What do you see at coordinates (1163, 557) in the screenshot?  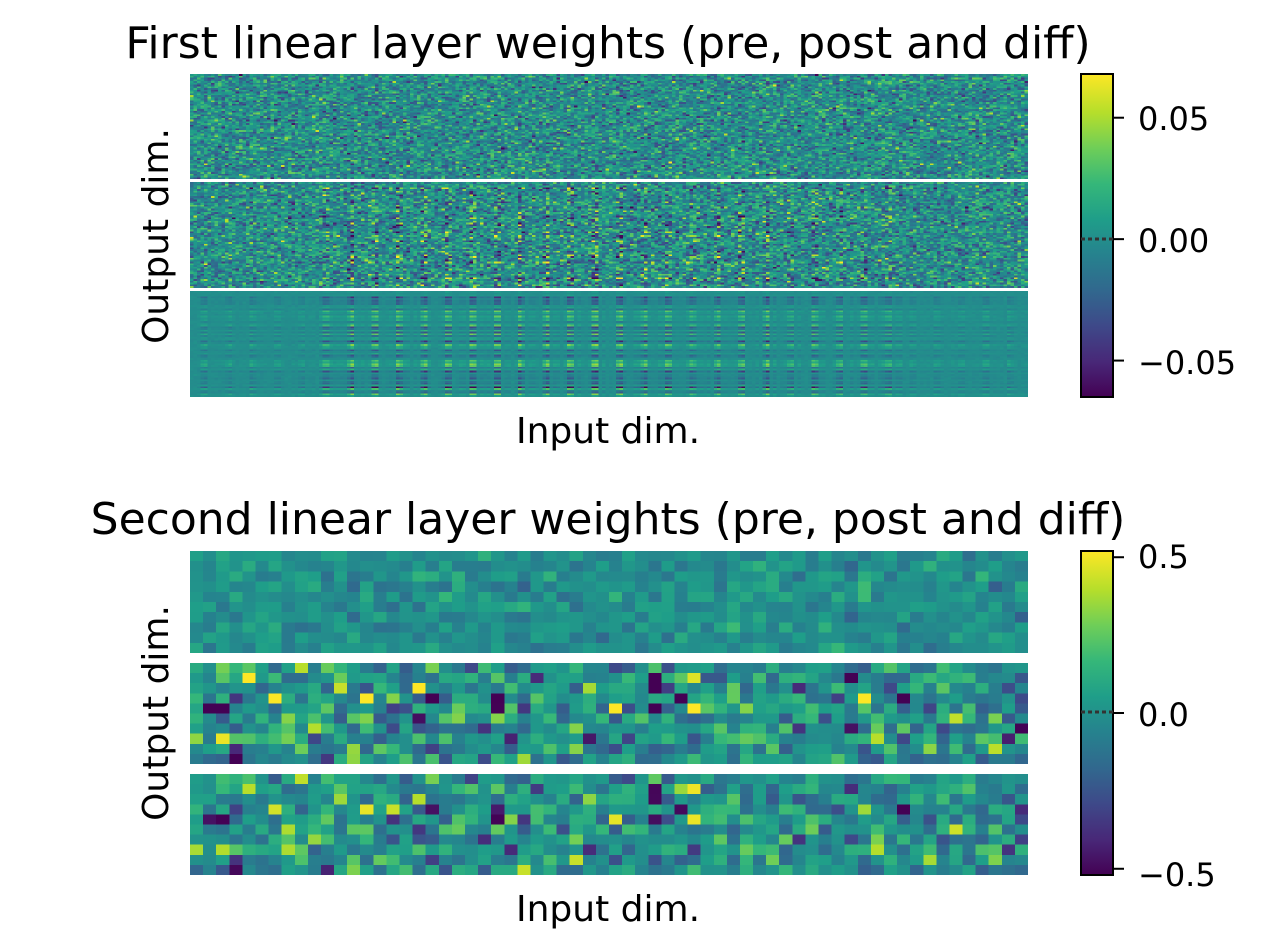 I see `colorbar-tick-label: 0.5` at bounding box center [1163, 557].